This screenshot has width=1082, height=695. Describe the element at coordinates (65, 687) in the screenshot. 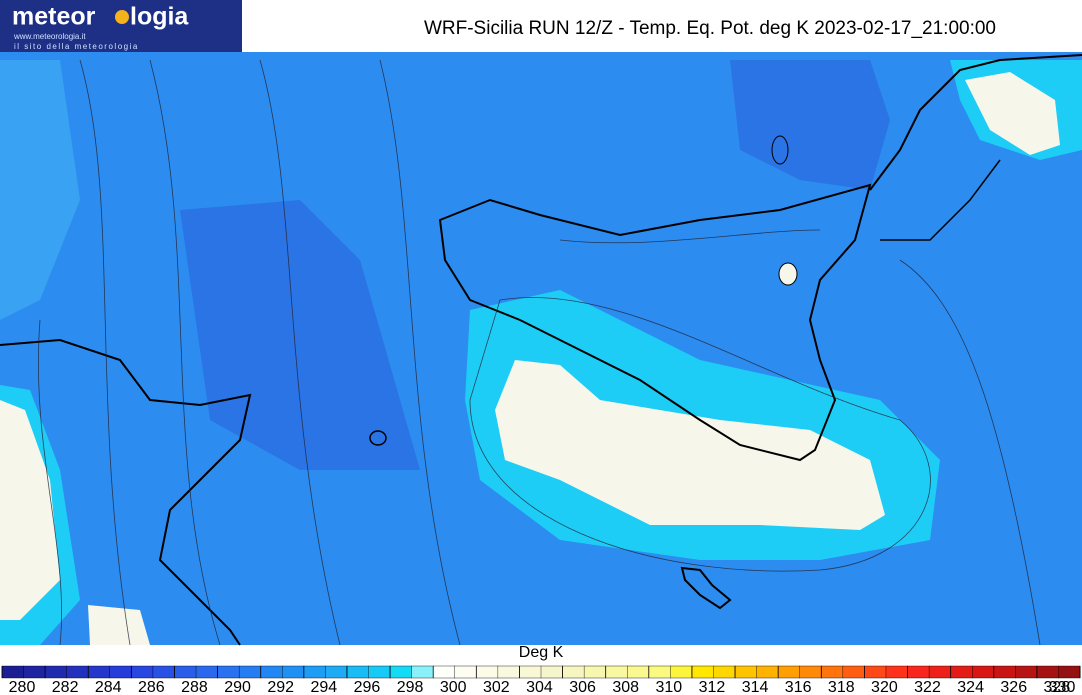

I see `colorbar-tick-label: 282` at that location.